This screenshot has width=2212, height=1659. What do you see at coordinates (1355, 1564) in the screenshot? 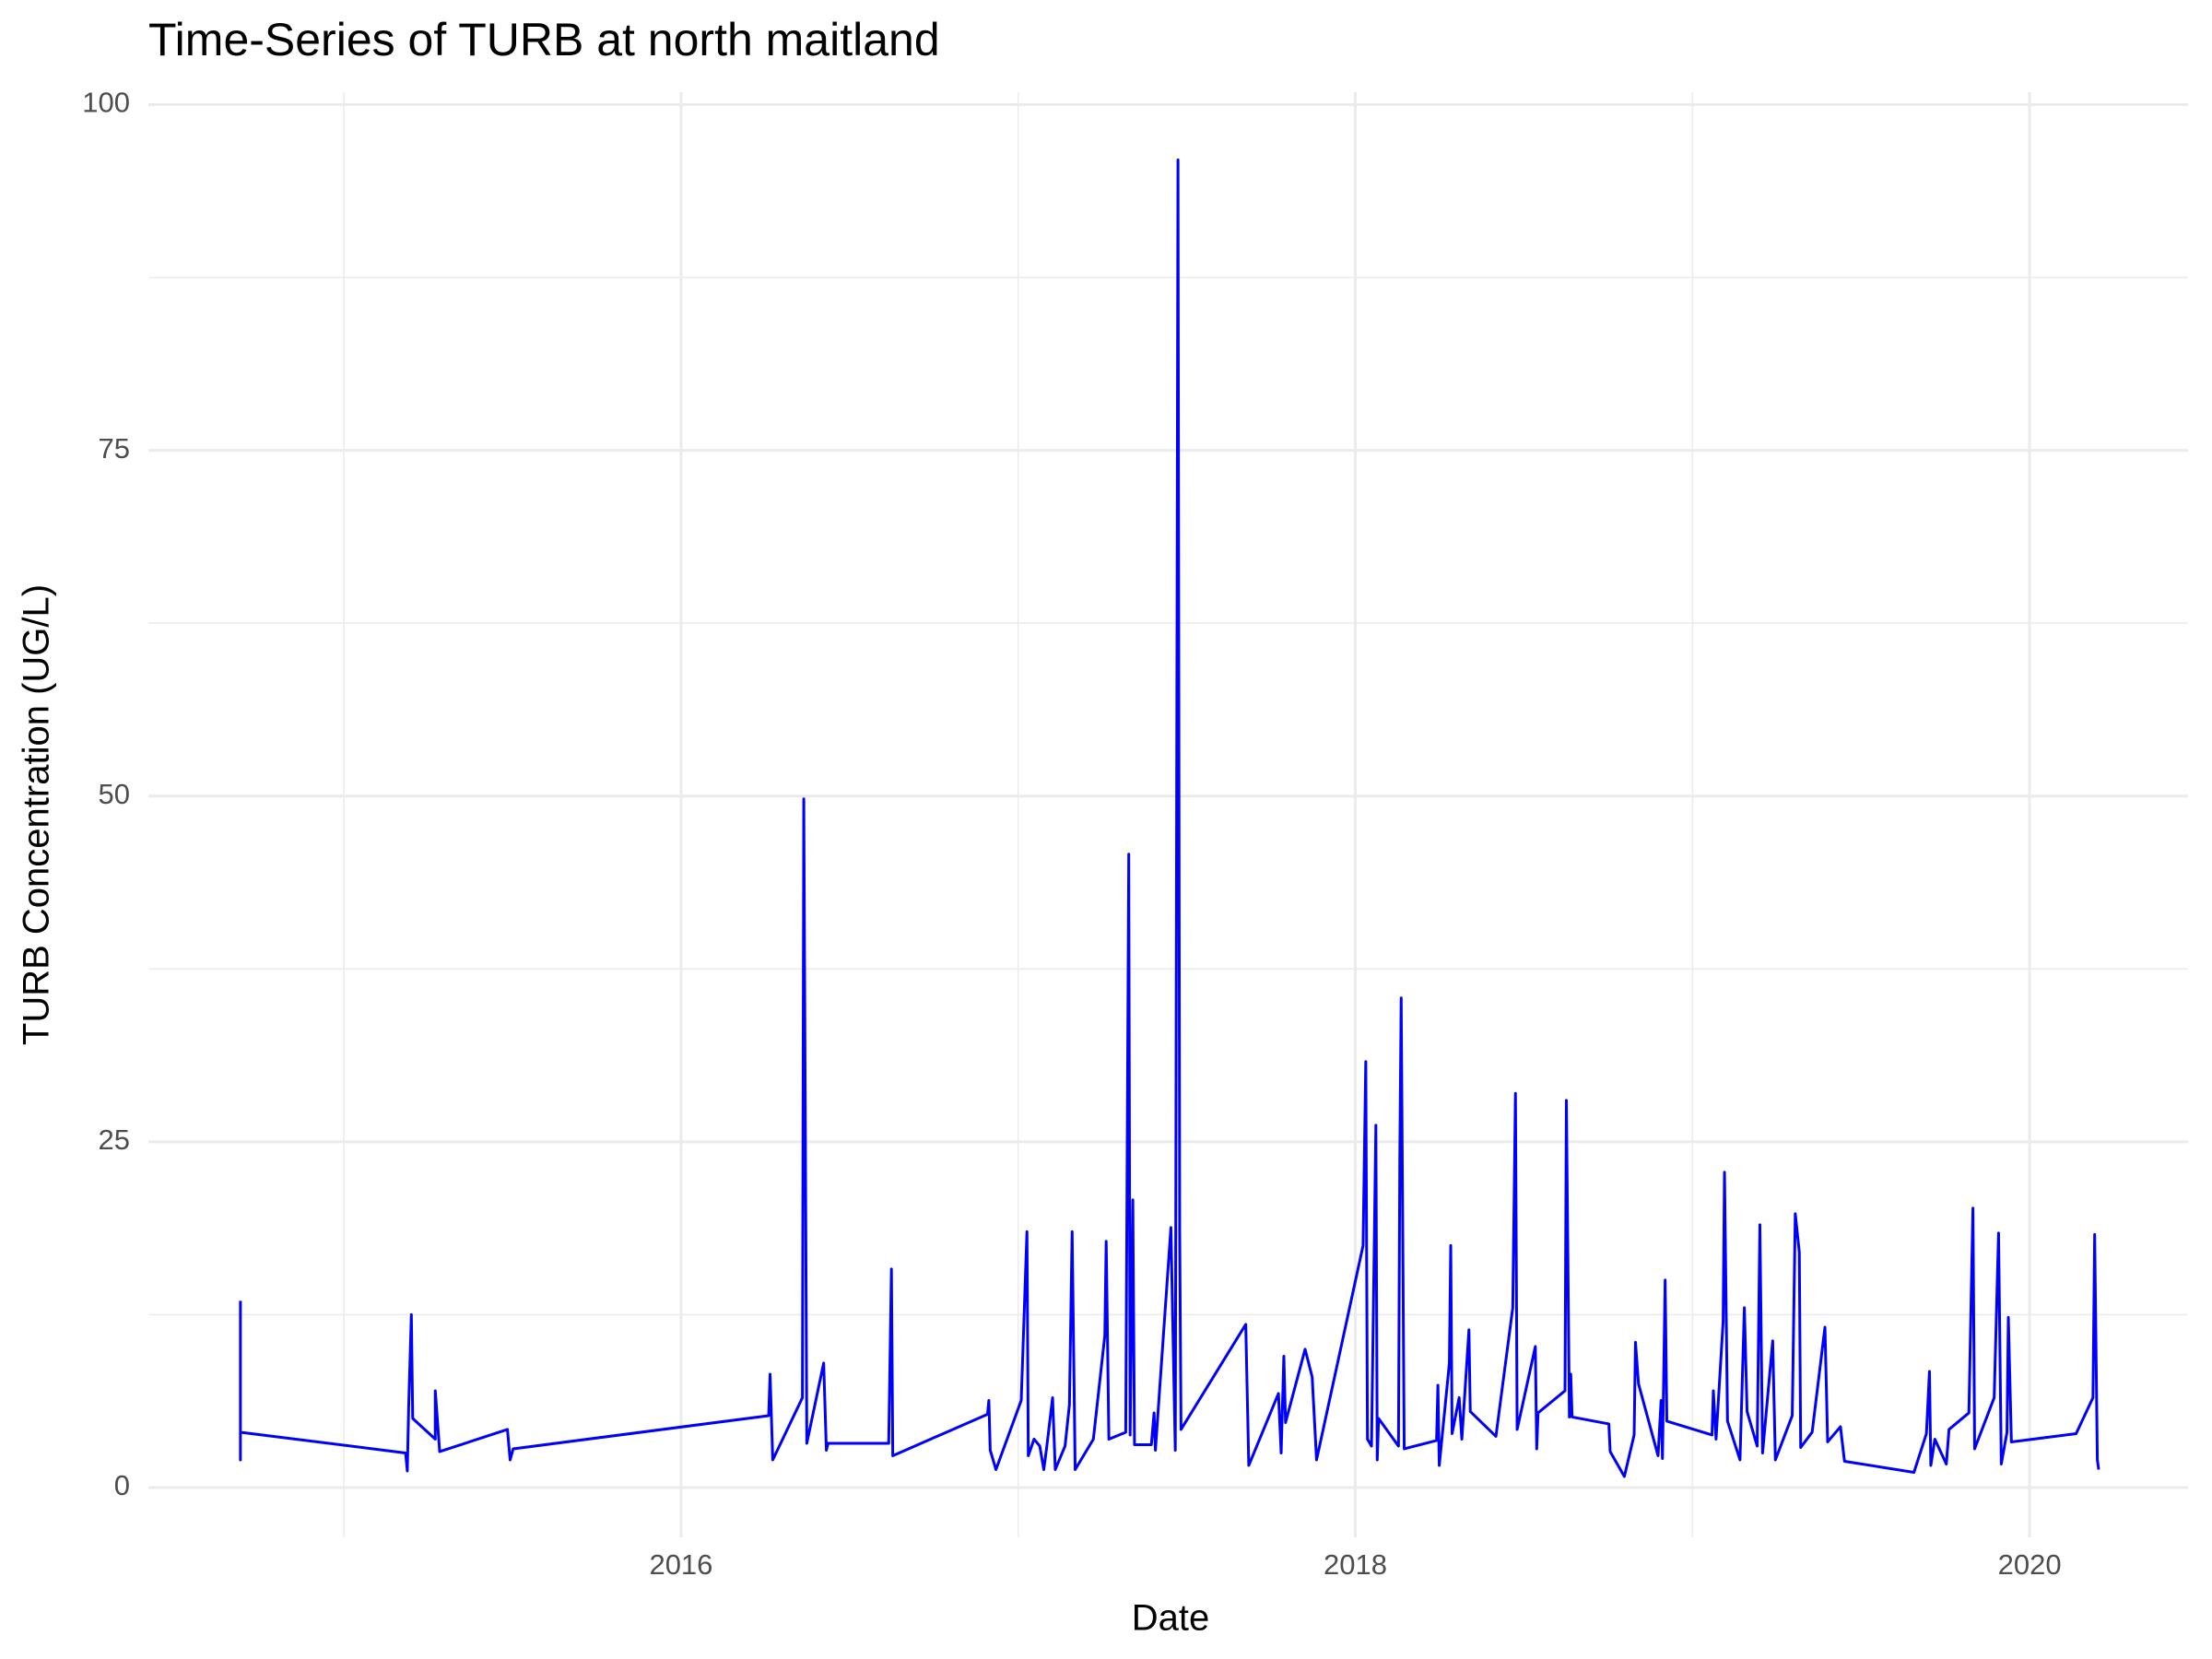
I see `x-tick-label: 2018` at bounding box center [1355, 1564].